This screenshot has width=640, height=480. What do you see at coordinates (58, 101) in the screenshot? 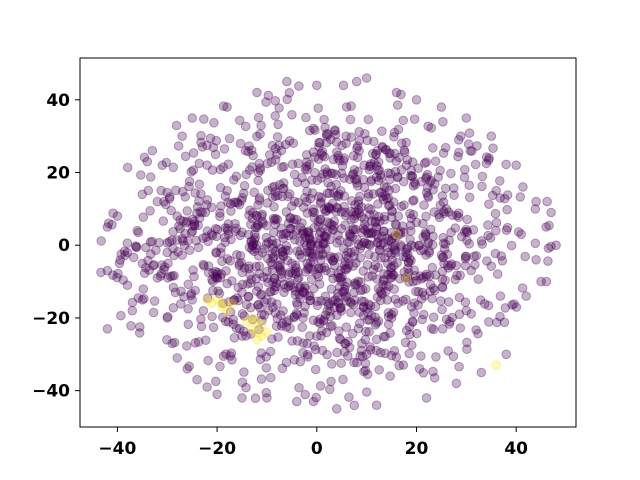
I see `y-tick-label: 40` at bounding box center [58, 101].